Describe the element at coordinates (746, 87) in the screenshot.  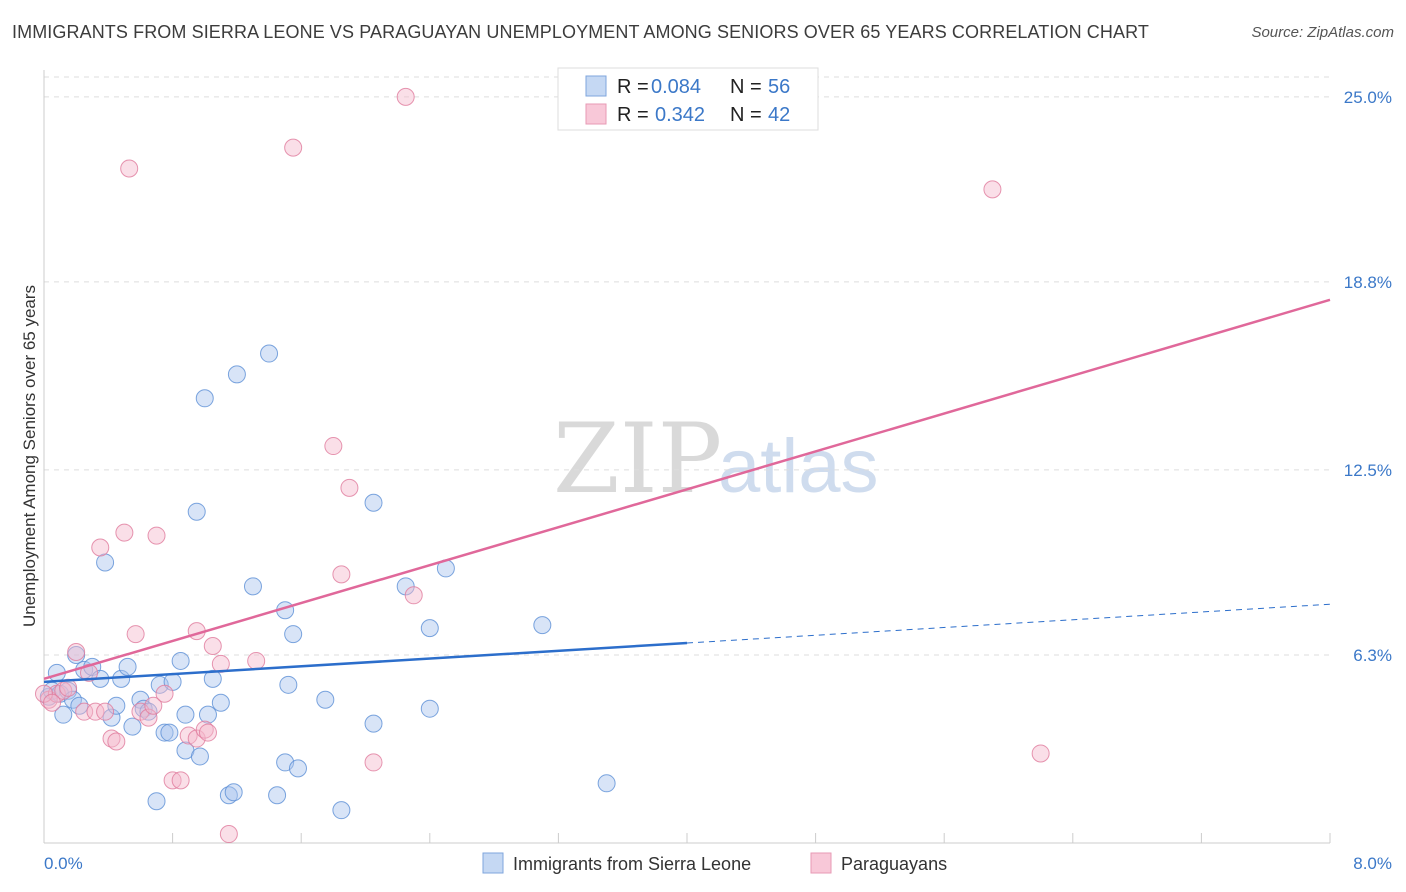
I see `legend-n-label-blue: N =` at that location.